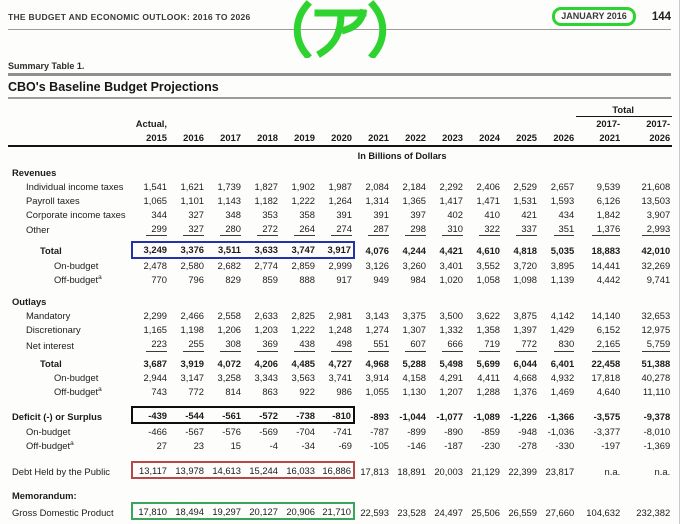  I want to click on value-cell: 16,886, so click(336, 470).